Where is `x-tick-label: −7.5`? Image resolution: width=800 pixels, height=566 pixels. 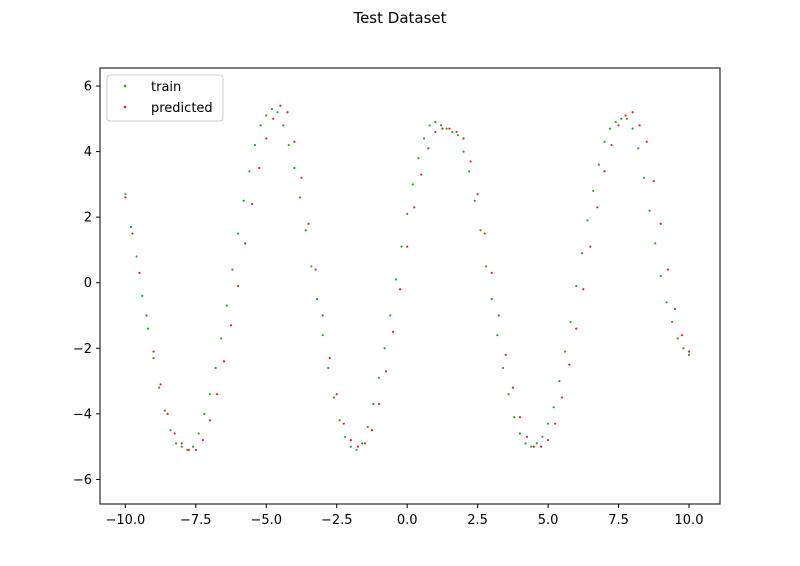 x-tick-label: −7.5 is located at coordinates (196, 520).